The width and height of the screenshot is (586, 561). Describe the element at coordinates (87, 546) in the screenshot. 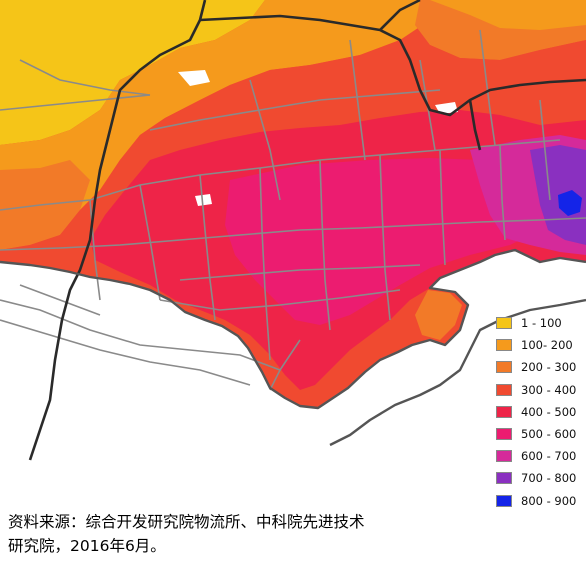

I see `source-line-2: 研究院，2016年6月。` at that location.